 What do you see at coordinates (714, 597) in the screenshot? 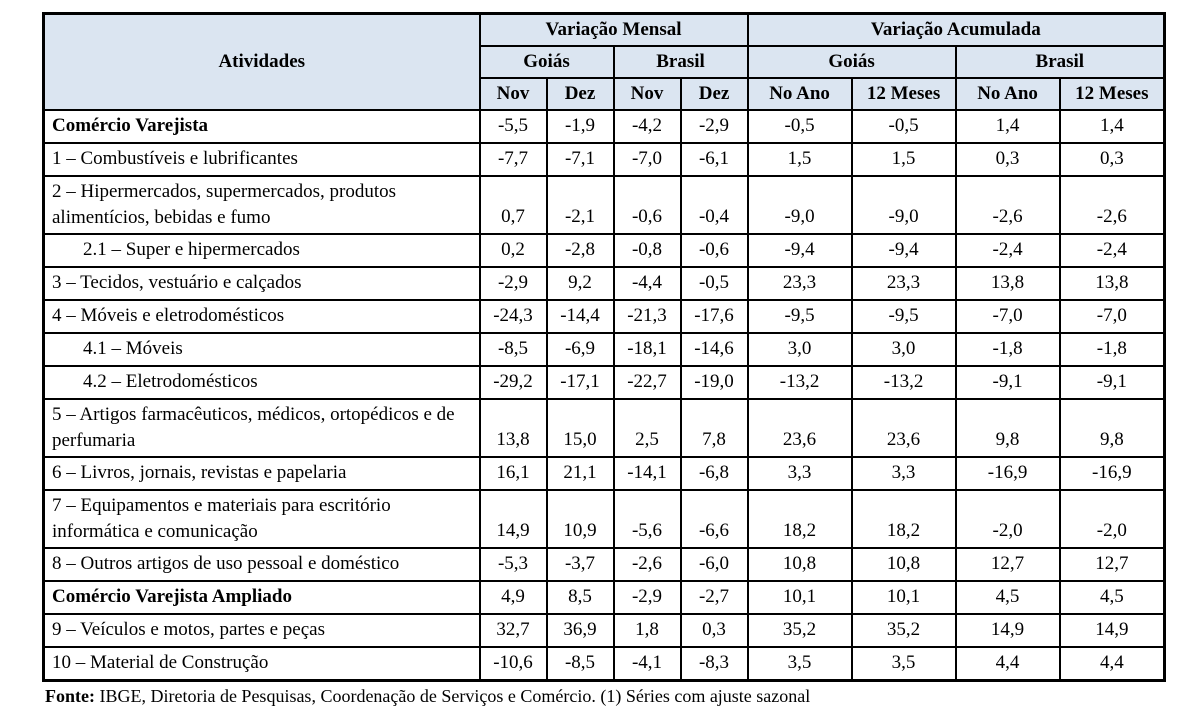
I see `value-cell: -2,7` at bounding box center [714, 597].